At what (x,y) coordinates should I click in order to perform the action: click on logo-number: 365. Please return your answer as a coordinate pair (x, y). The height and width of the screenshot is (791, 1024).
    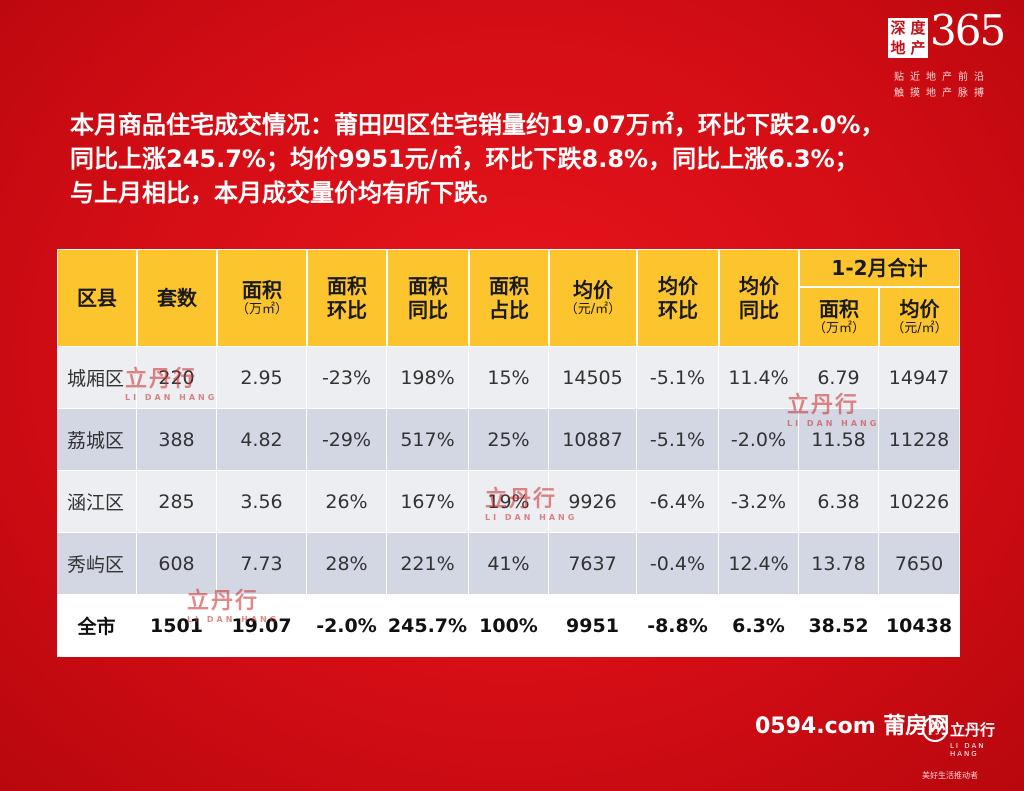
    Looking at the image, I should click on (968, 30).